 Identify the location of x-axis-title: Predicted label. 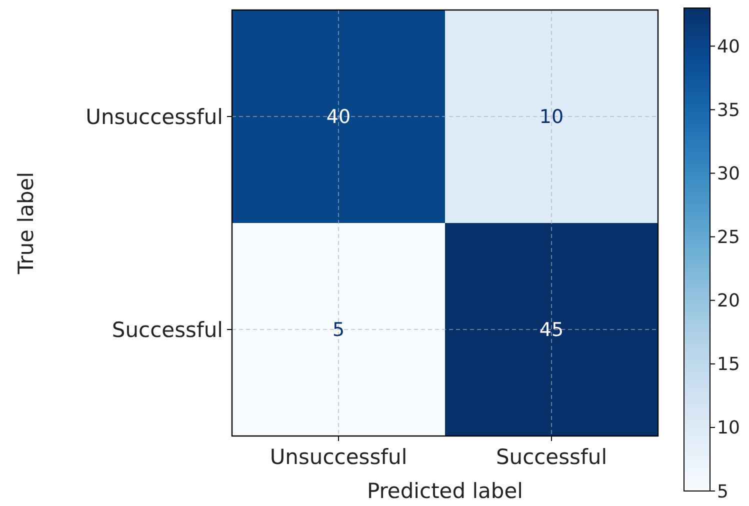
(445, 491).